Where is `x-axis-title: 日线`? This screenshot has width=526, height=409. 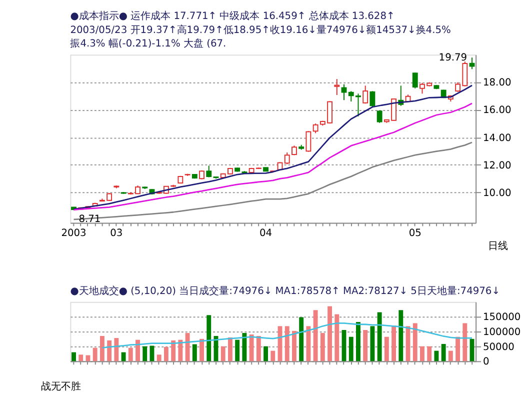 x-axis-title: 日线 is located at coordinates (498, 246).